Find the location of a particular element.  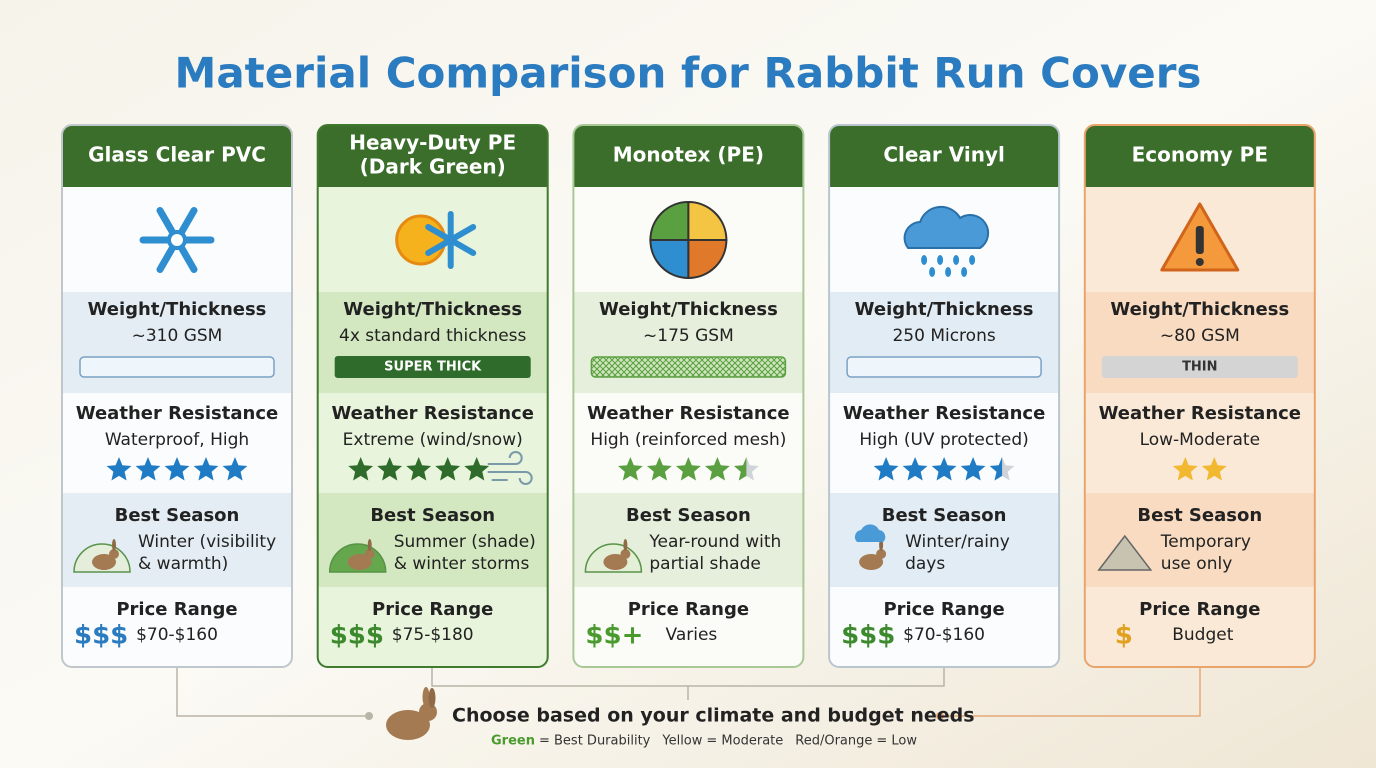

price-value: $75-$180 is located at coordinates (433, 635).